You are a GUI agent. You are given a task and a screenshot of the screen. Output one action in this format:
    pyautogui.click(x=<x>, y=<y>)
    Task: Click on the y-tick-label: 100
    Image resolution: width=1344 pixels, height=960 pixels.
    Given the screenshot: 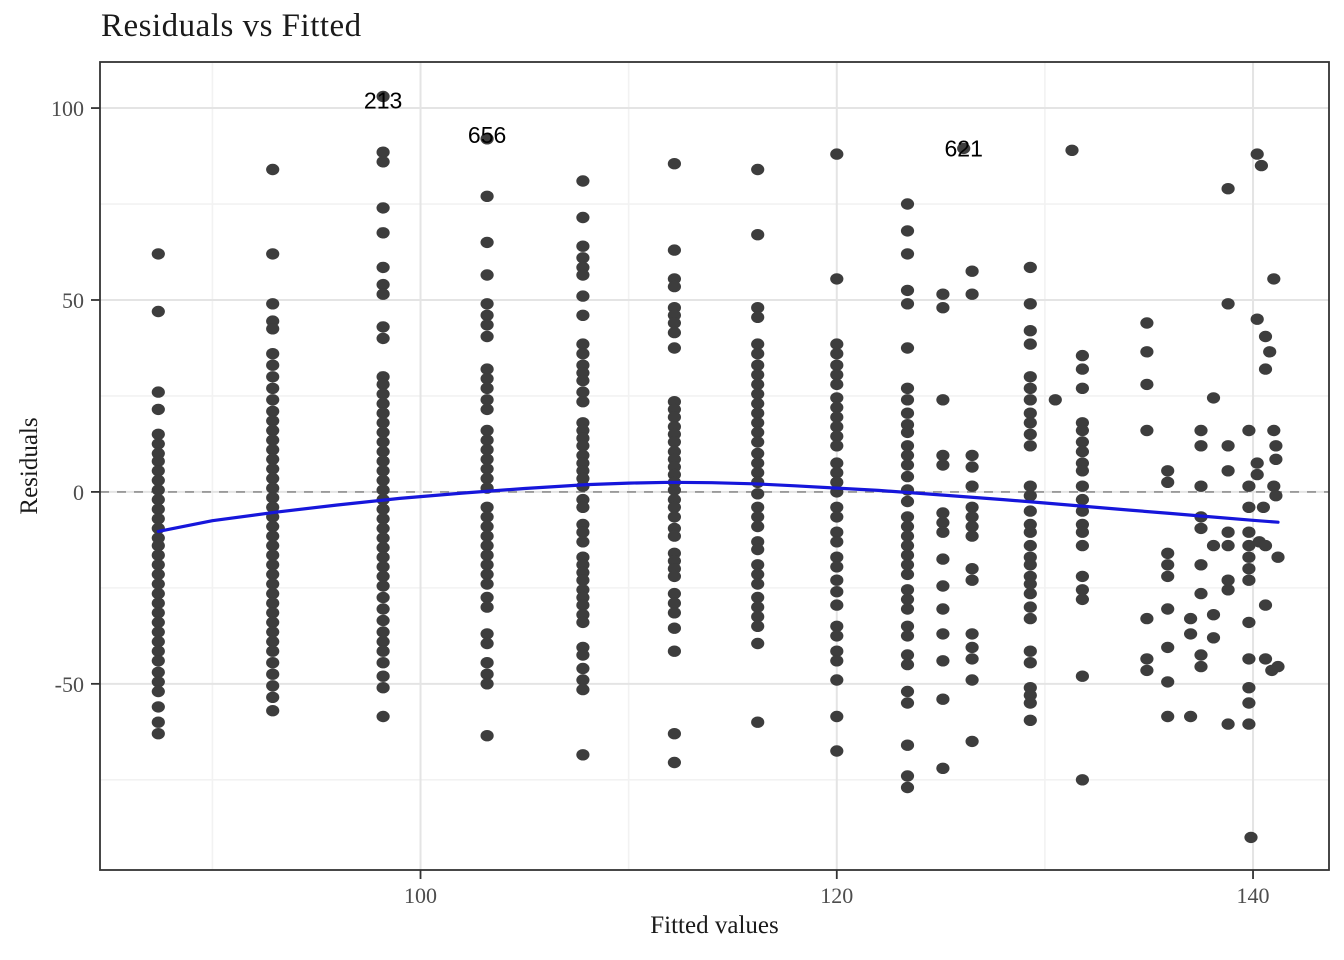 What is the action you would take?
    pyautogui.click(x=67, y=108)
    